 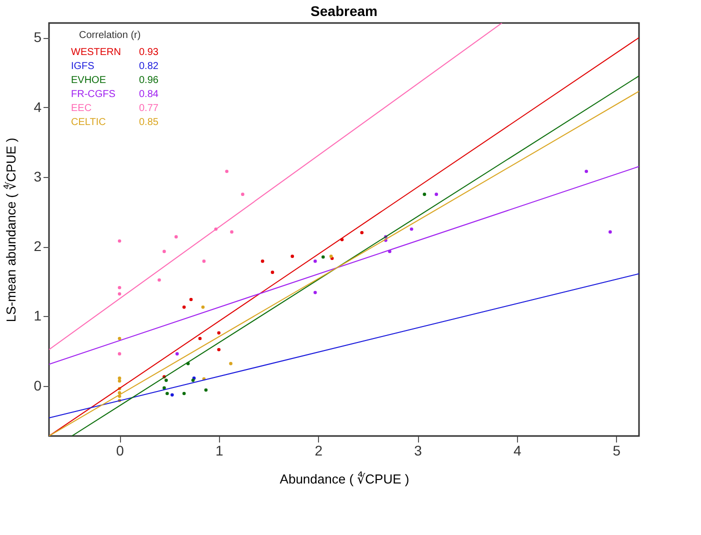 I want to click on annotation: 0.77, so click(x=149, y=108).